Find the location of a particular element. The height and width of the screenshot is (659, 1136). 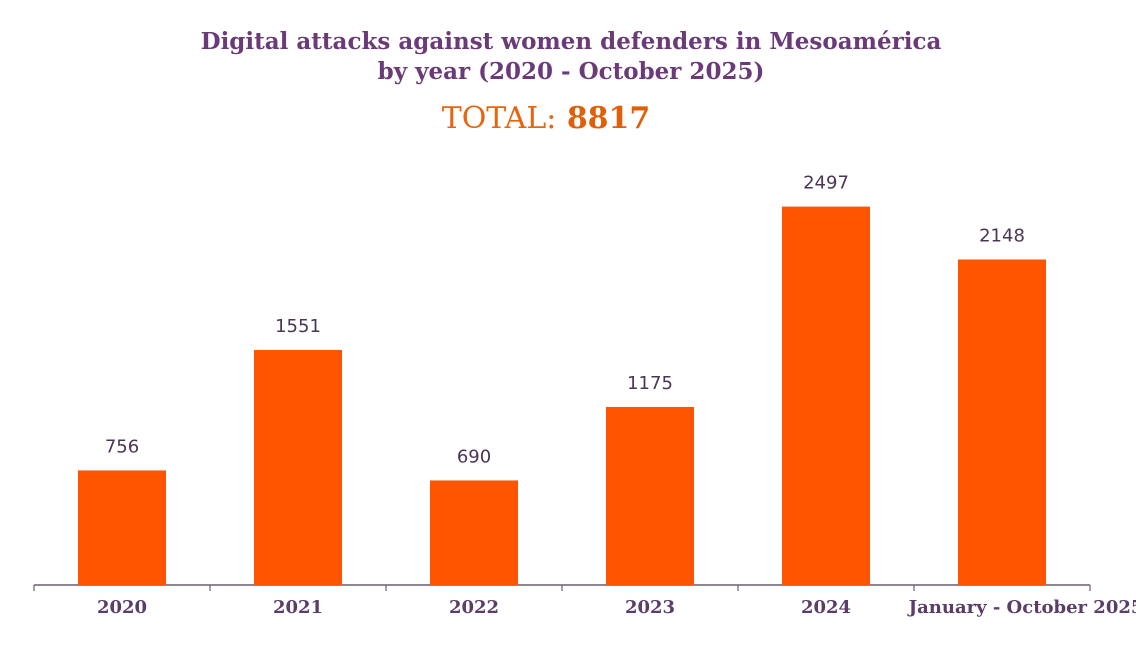

value-label: 2497 is located at coordinates (826, 183).